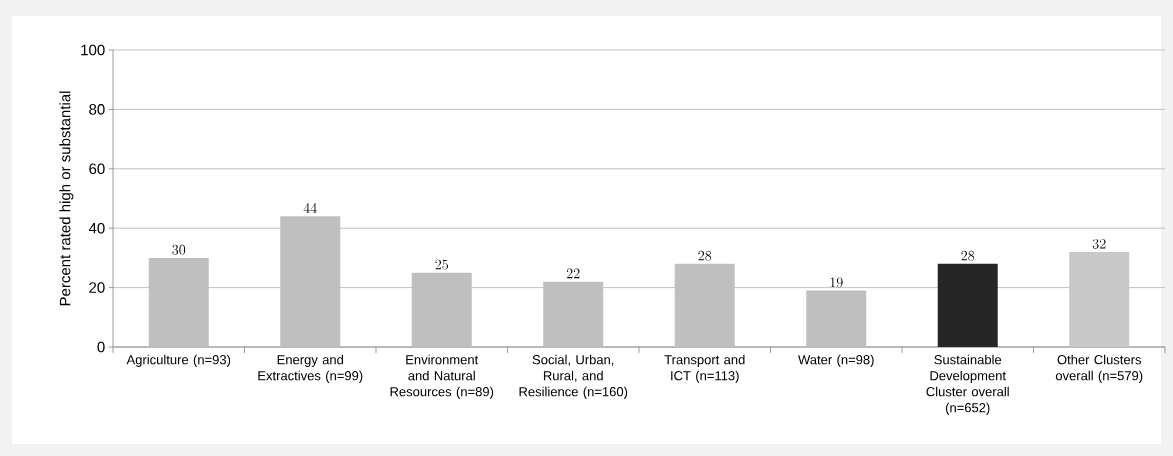 The height and width of the screenshot is (456, 1173). I want to click on y-tick-label: 0, so click(101, 347).